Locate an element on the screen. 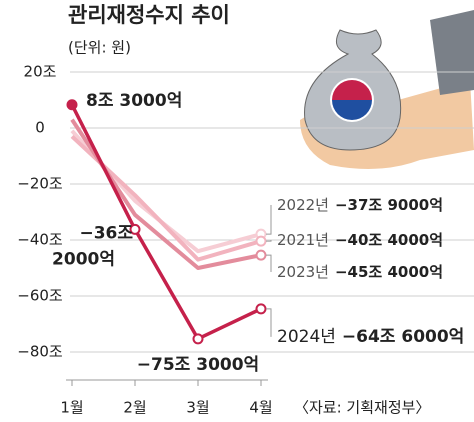 This screenshot has height=422, width=474. y-tick-label: 0 is located at coordinates (40, 128).